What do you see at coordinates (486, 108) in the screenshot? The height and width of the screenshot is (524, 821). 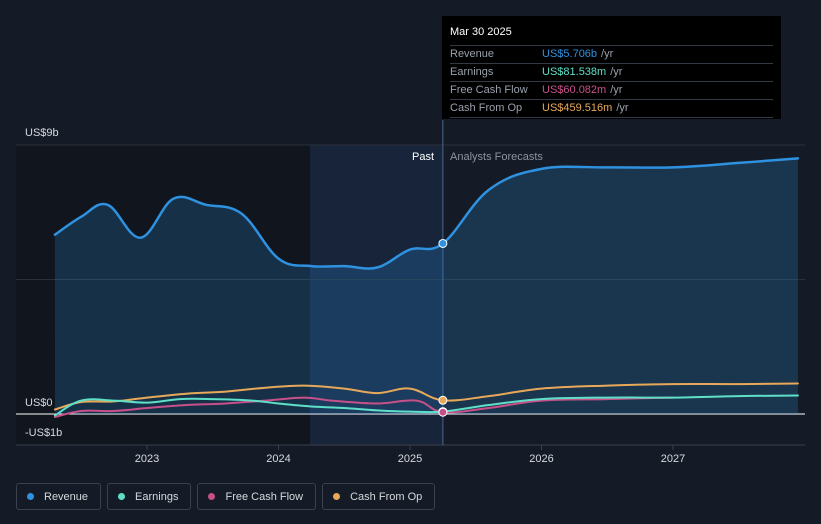 I see `tooltip-label: Cash From Op` at bounding box center [486, 108].